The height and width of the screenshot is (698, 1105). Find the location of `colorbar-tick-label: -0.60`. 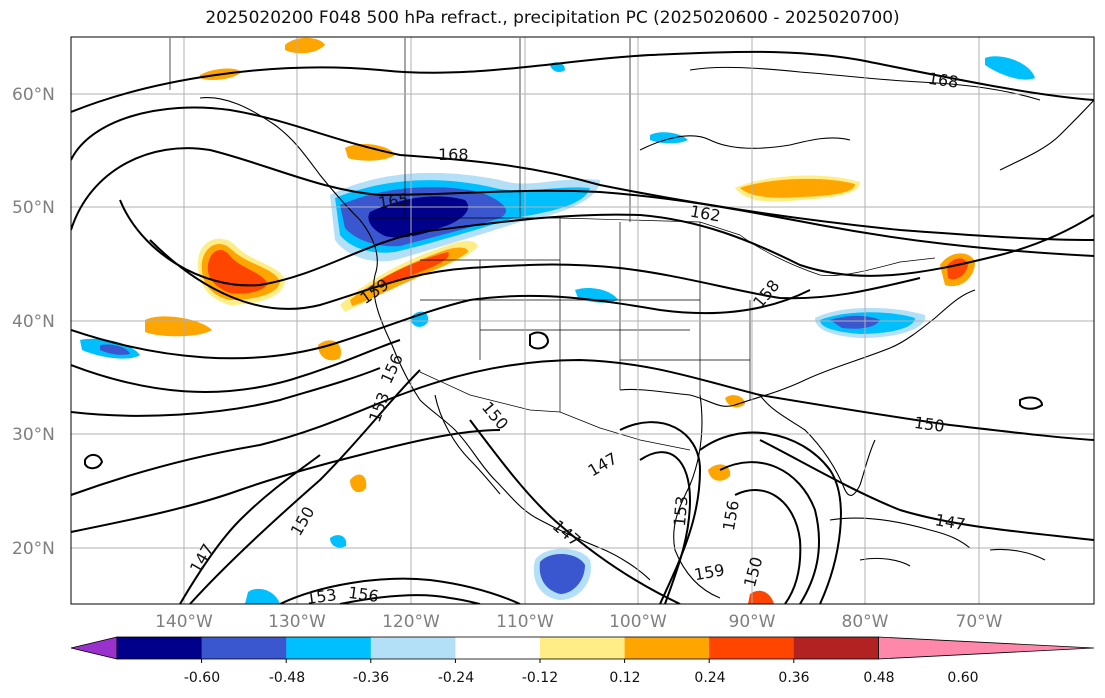

colorbar-tick-label: -0.60 is located at coordinates (202, 678).